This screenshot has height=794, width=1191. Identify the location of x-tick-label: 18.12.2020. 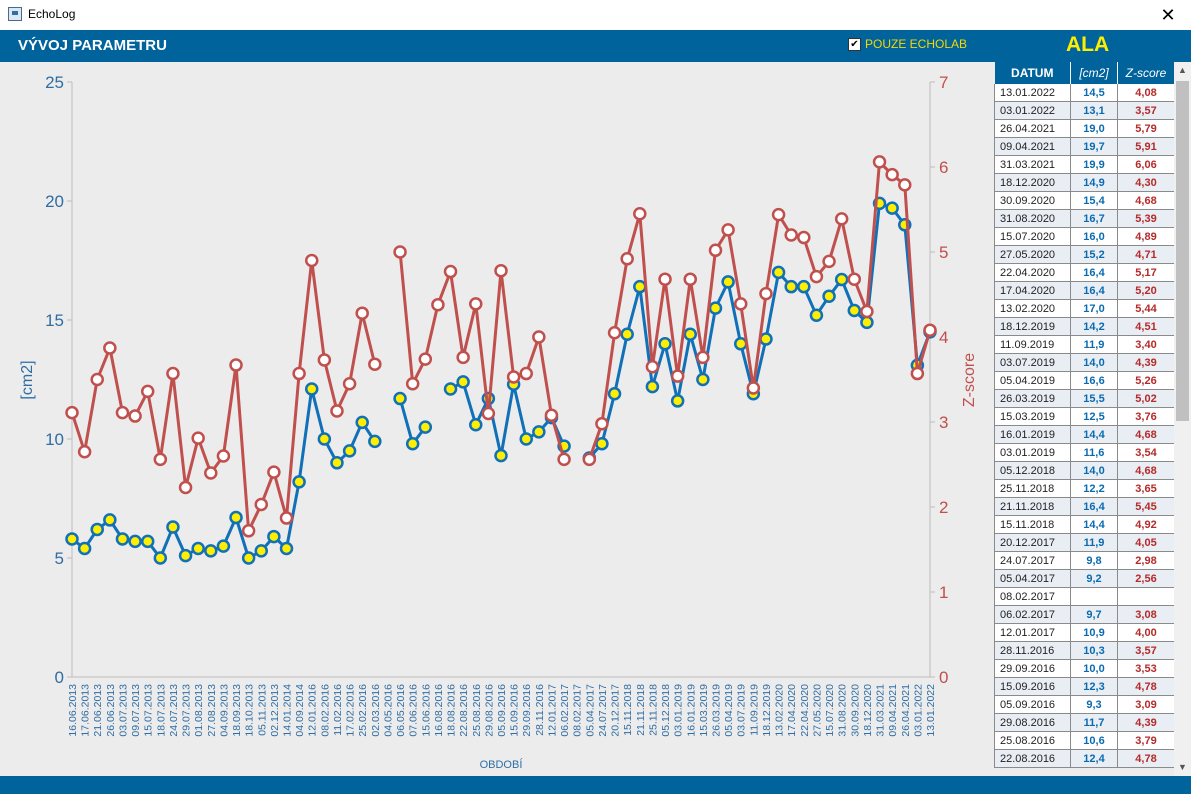
(868, 710).